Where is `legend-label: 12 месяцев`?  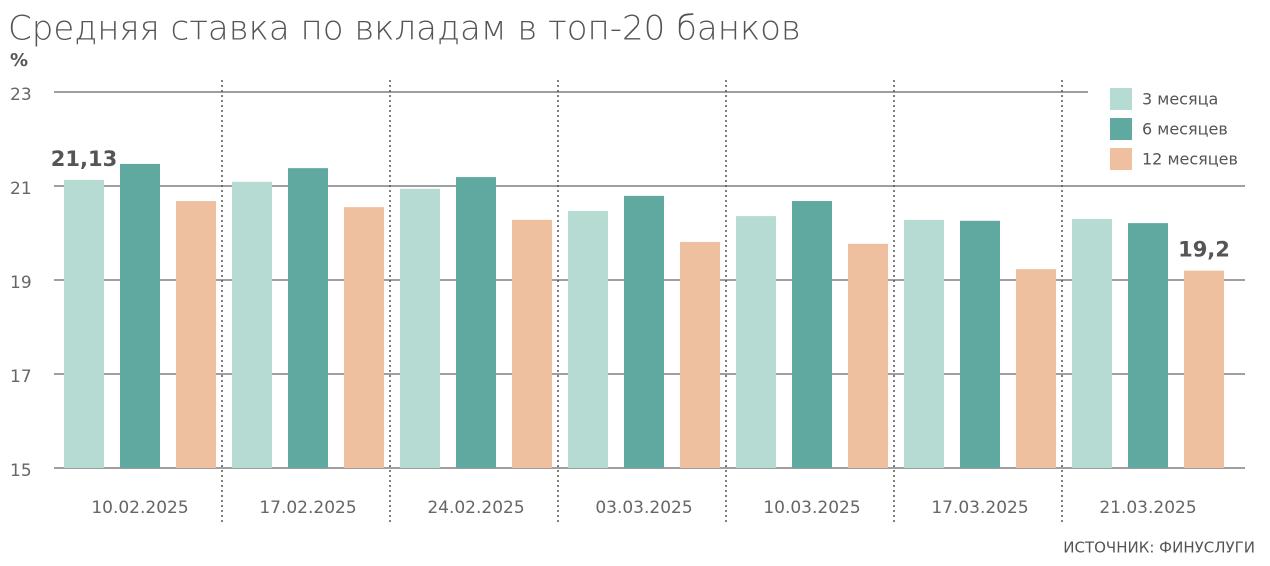 legend-label: 12 месяцев is located at coordinates (1190, 159).